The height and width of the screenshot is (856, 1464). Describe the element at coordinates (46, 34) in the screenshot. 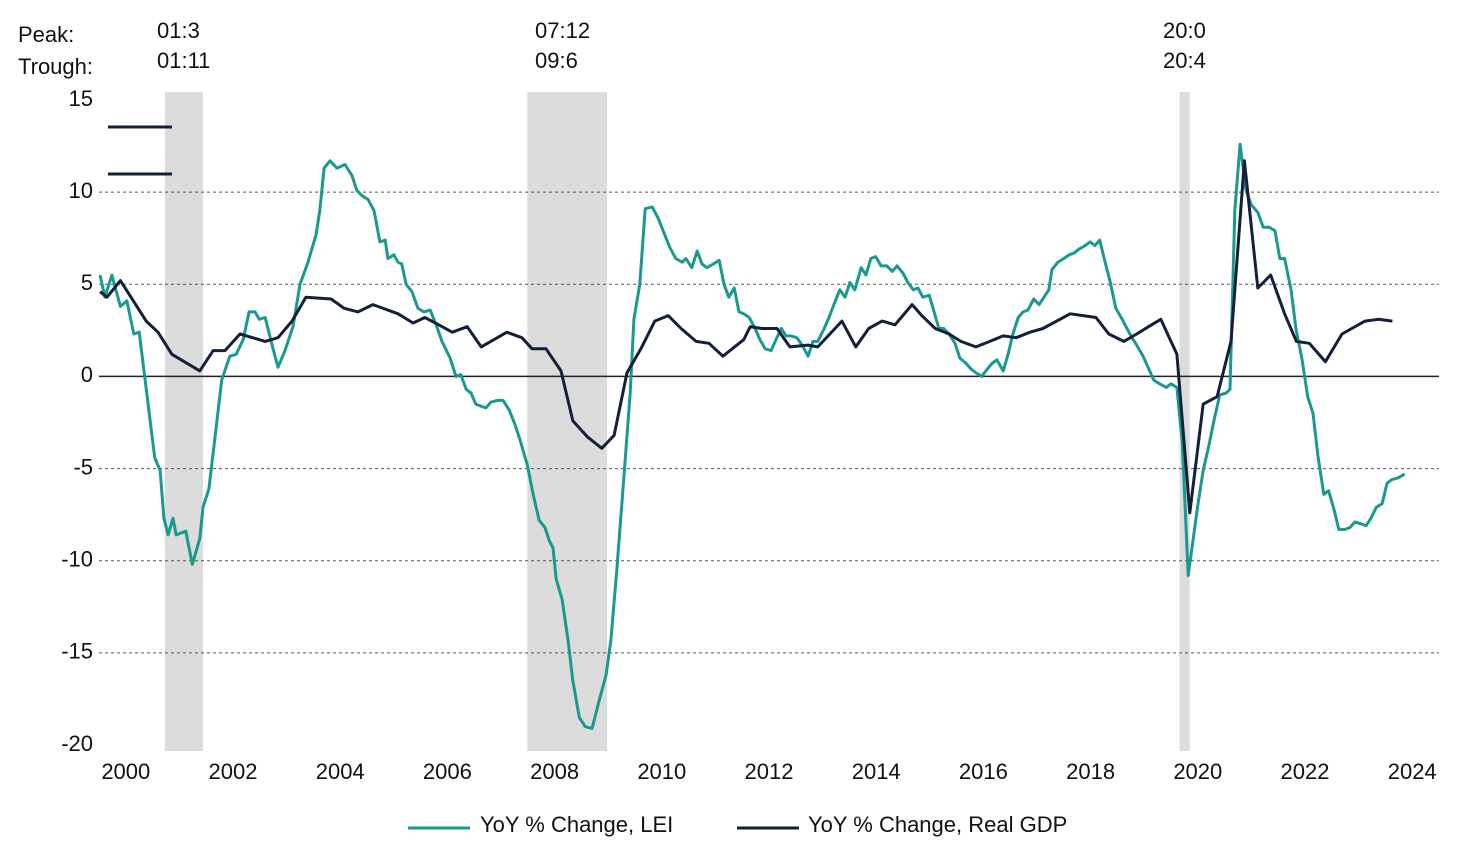

I see `peak-heading: Peak:` at that location.